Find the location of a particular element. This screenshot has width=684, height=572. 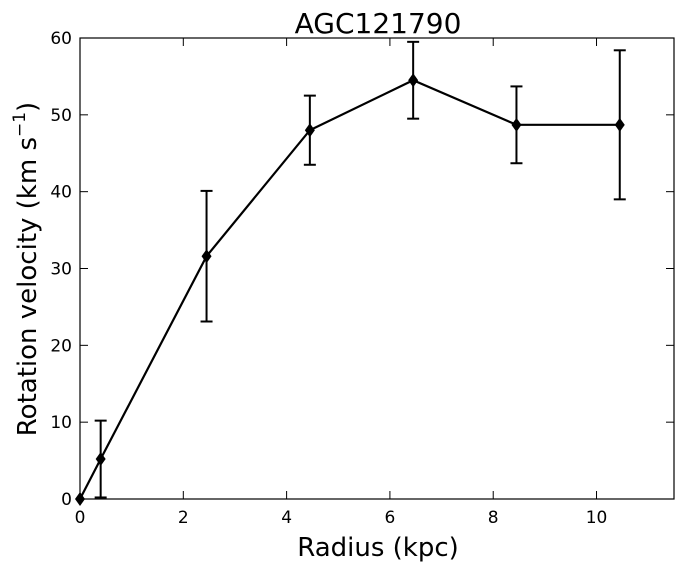

x-tick-label: 2 is located at coordinates (183, 518).